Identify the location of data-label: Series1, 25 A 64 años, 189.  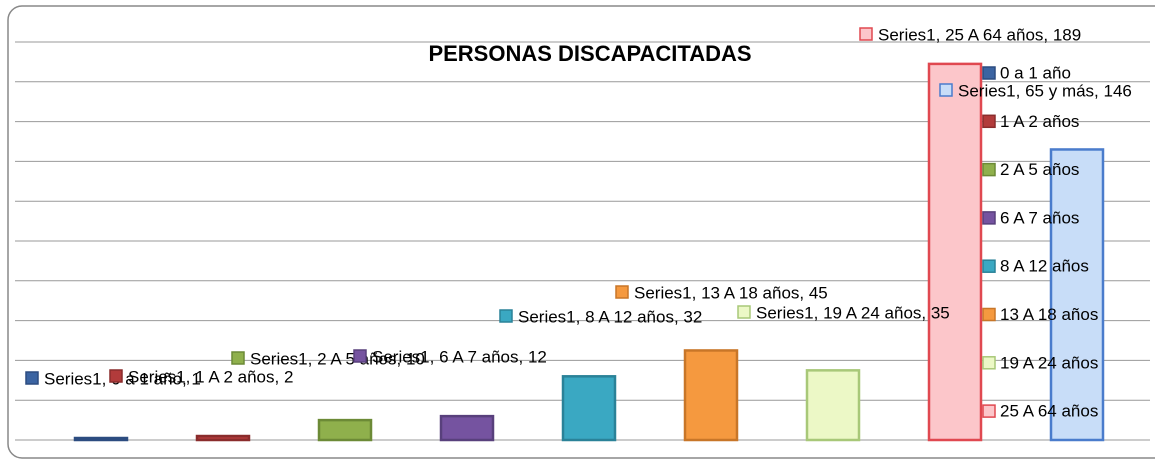
(979, 34).